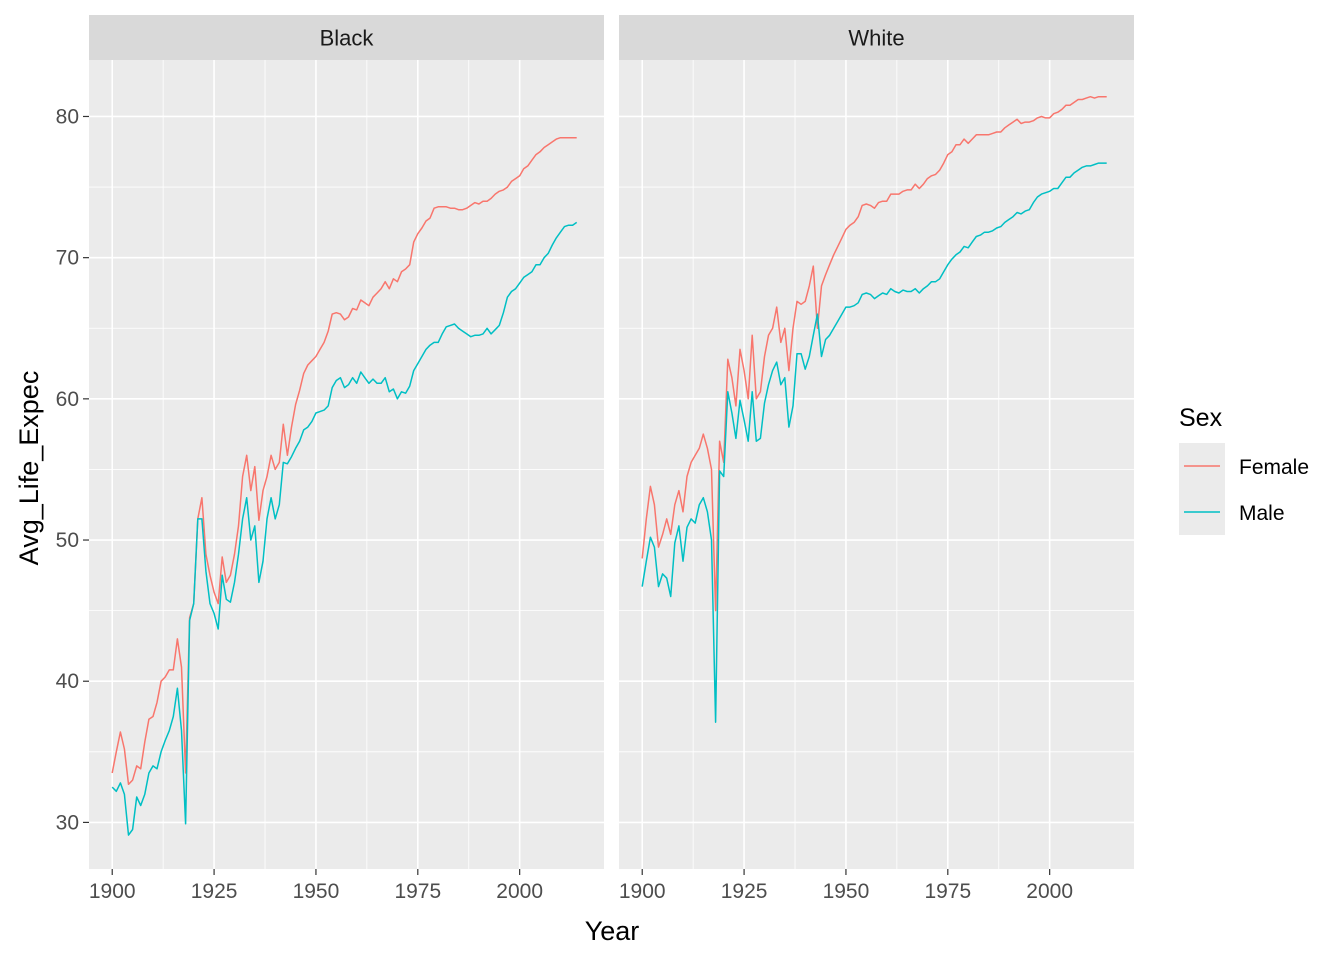  What do you see at coordinates (67, 399) in the screenshot?
I see `y-tick-label: 60` at bounding box center [67, 399].